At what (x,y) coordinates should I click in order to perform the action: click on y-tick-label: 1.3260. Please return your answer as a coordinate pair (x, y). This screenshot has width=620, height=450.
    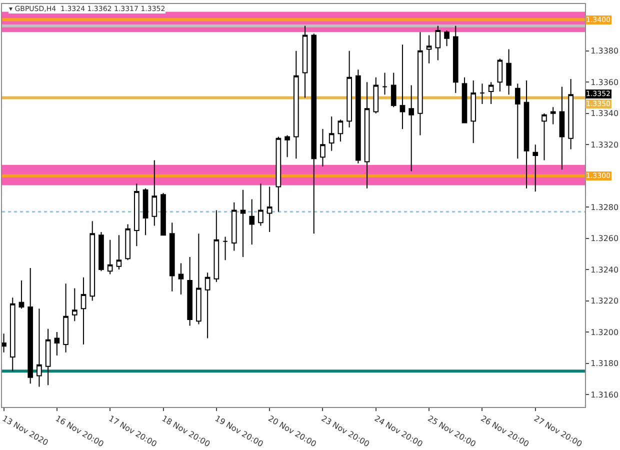
    Looking at the image, I should click on (604, 239).